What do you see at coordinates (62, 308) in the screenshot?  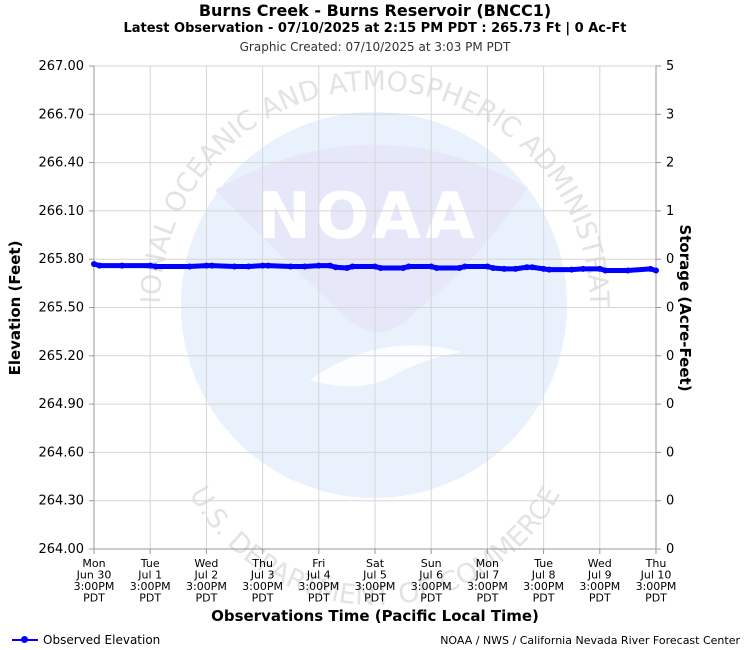 I see `y-tick-label: 265.50` at bounding box center [62, 308].